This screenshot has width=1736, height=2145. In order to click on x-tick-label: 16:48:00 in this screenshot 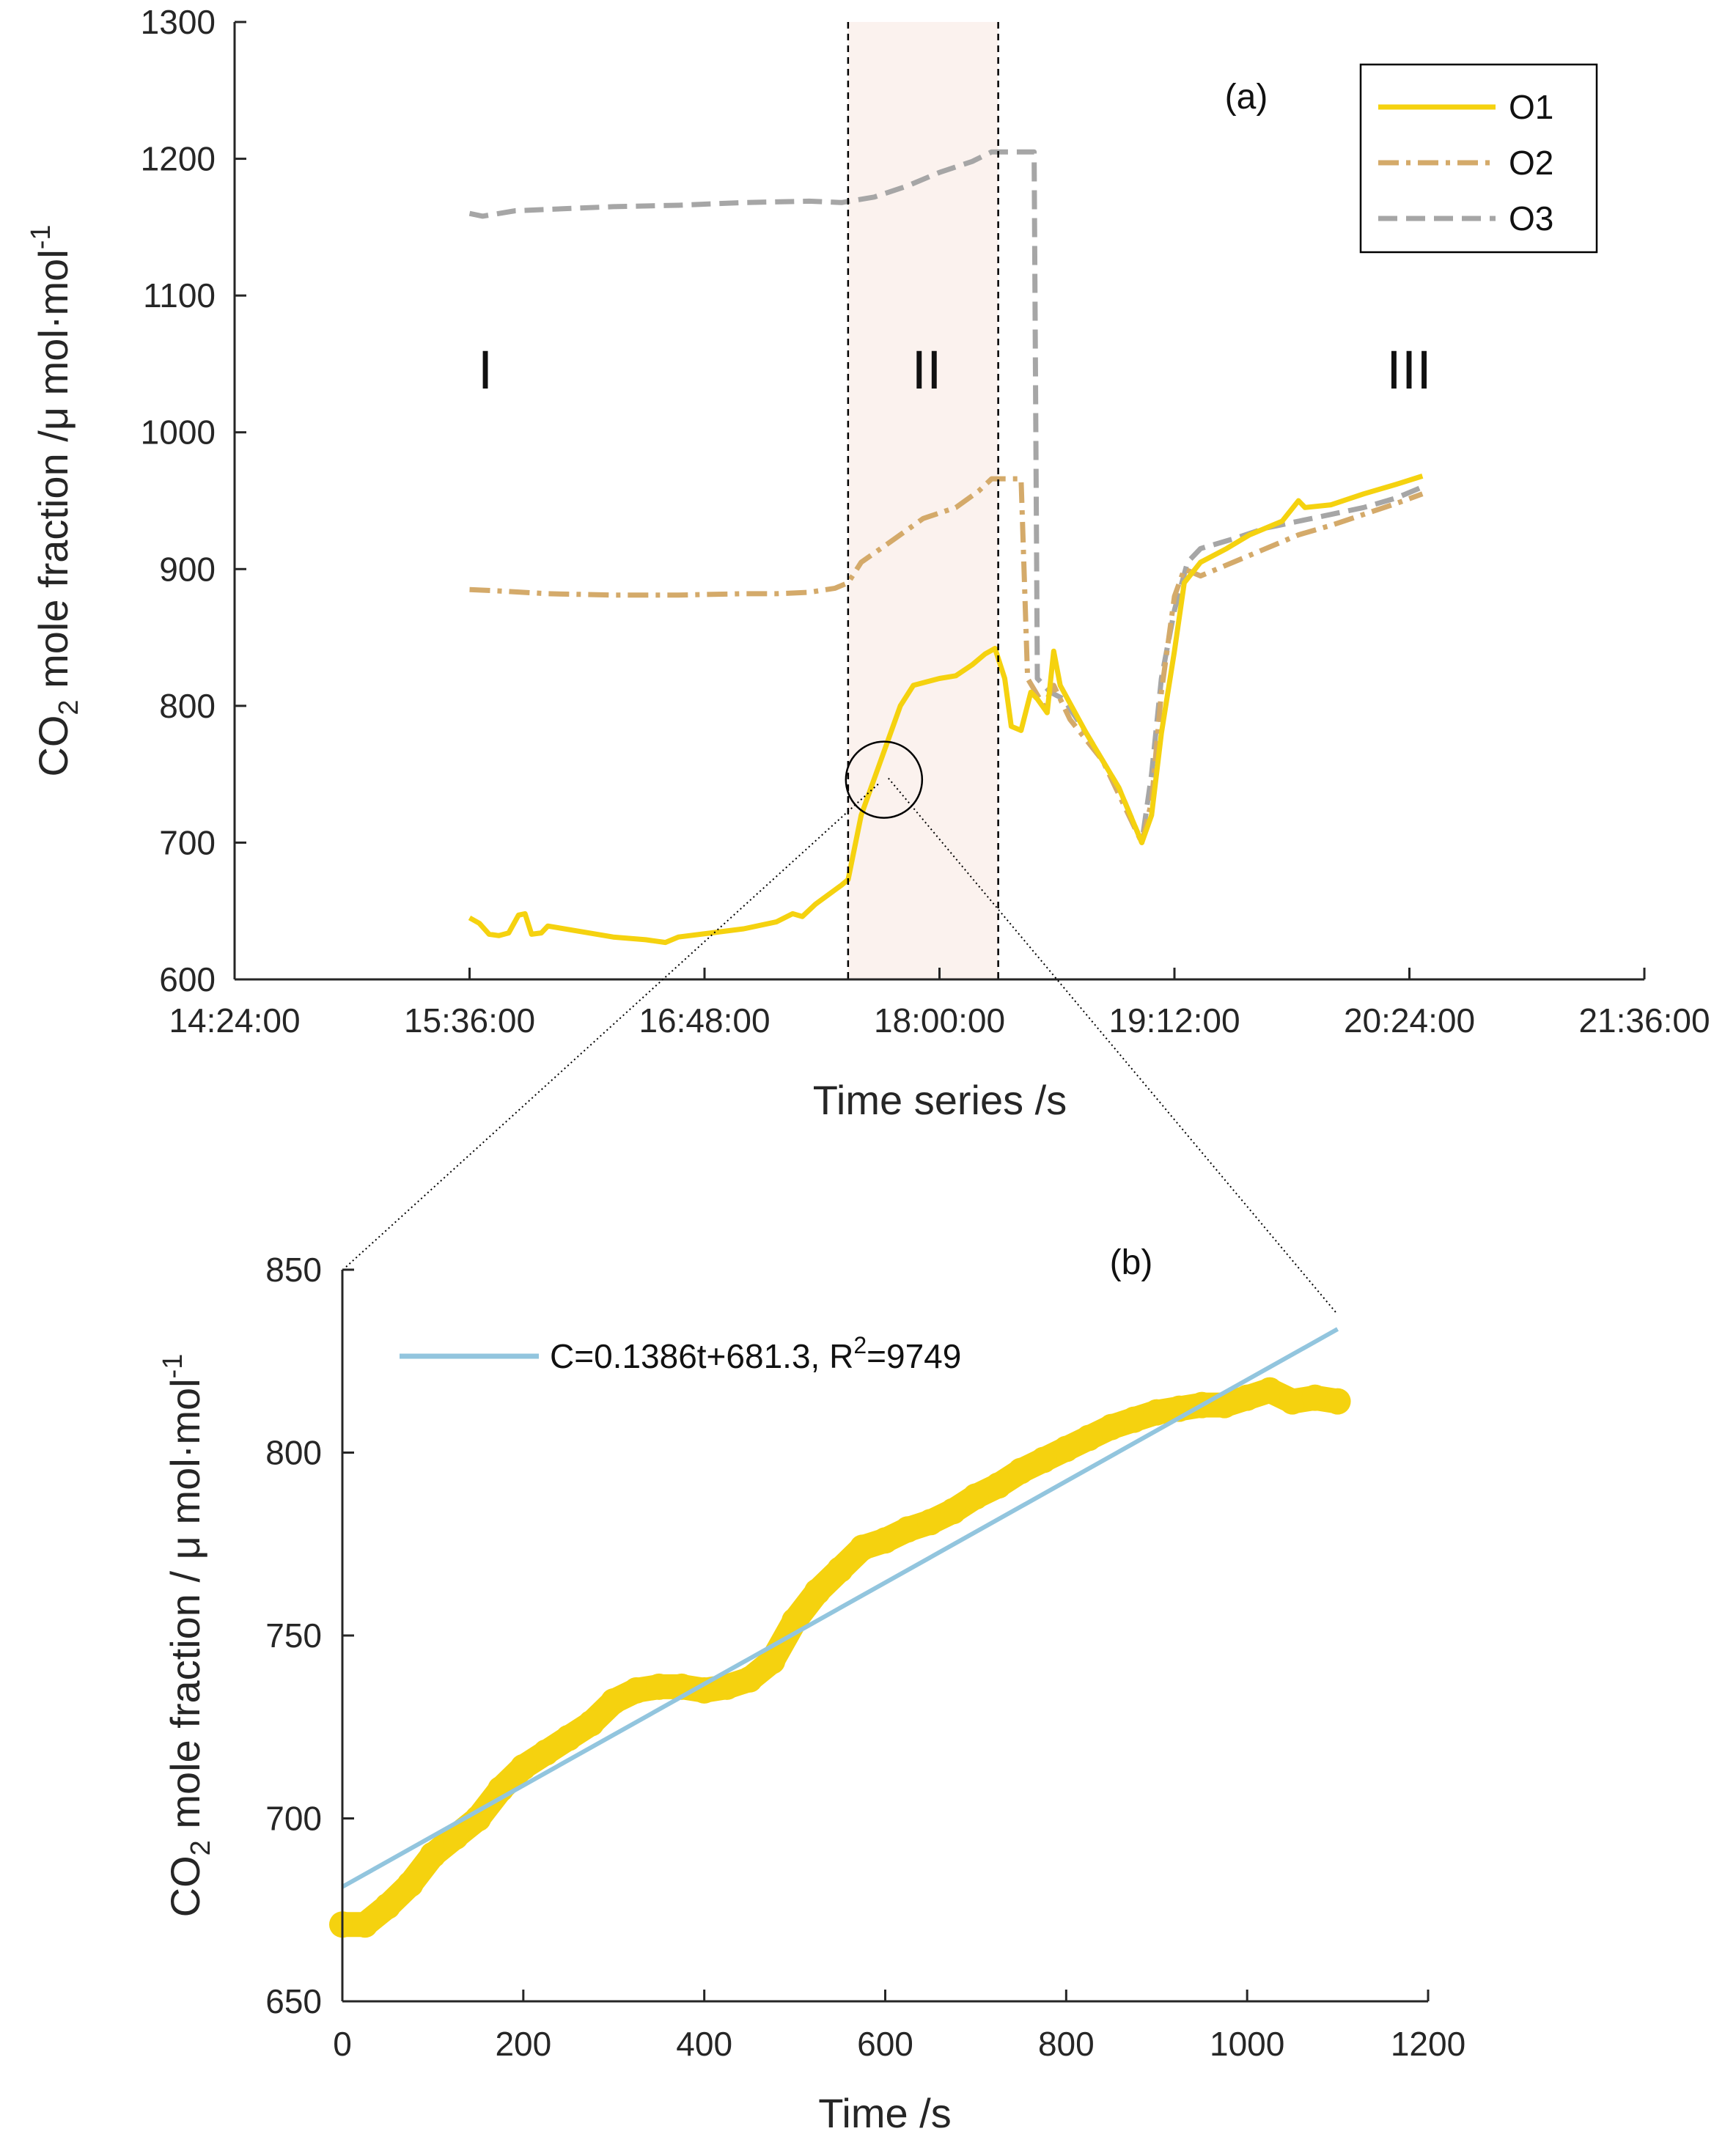, I will do `click(705, 1020)`.